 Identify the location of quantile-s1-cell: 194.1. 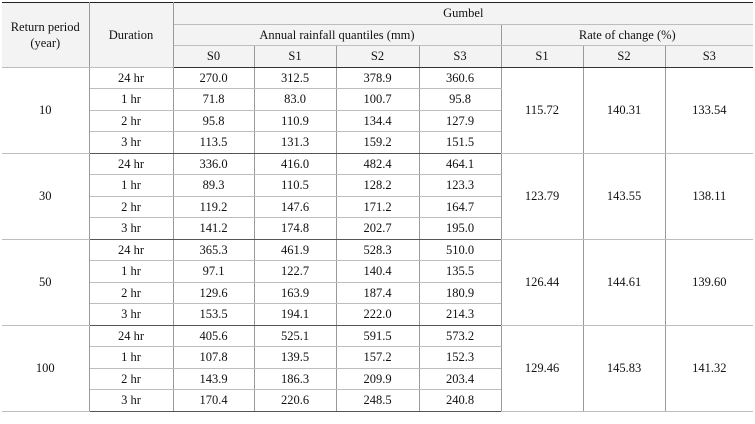
(295, 314).